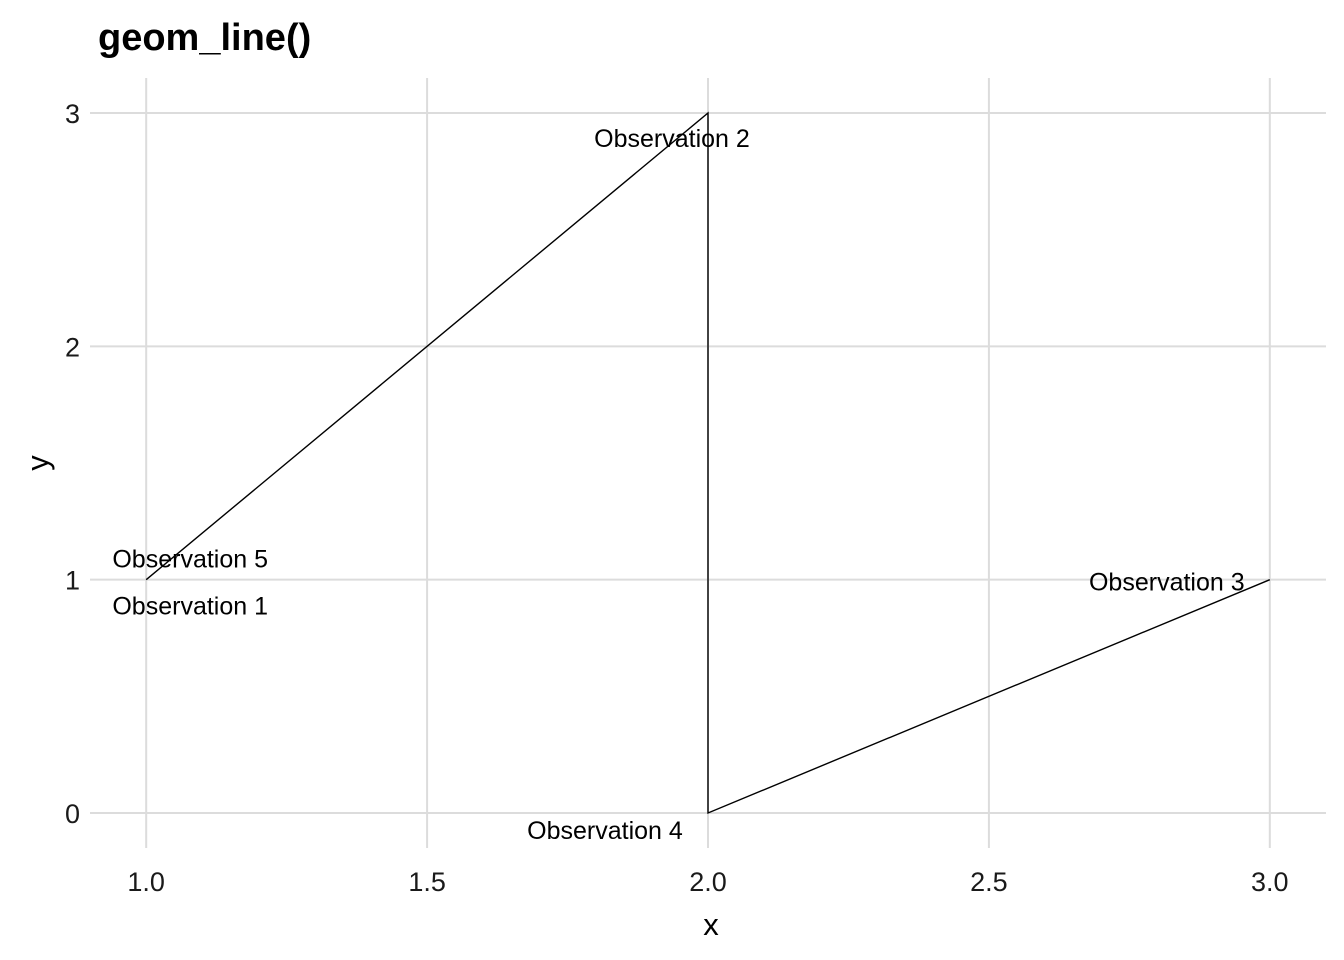 This screenshot has height=960, width=1344. What do you see at coordinates (204, 38) in the screenshot?
I see `chart-title: geom_line()` at bounding box center [204, 38].